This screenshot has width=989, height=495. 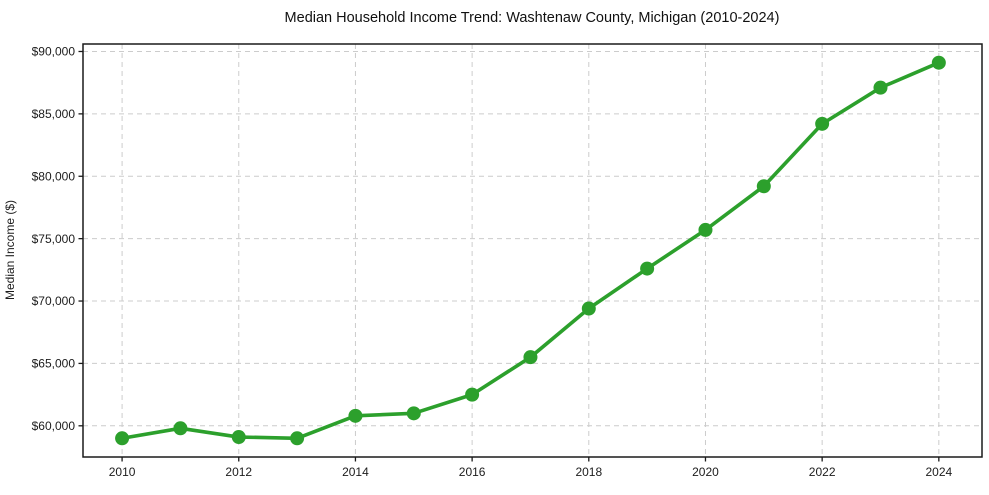 What do you see at coordinates (880, 87) in the screenshot?
I see `data-point-2023` at bounding box center [880, 87].